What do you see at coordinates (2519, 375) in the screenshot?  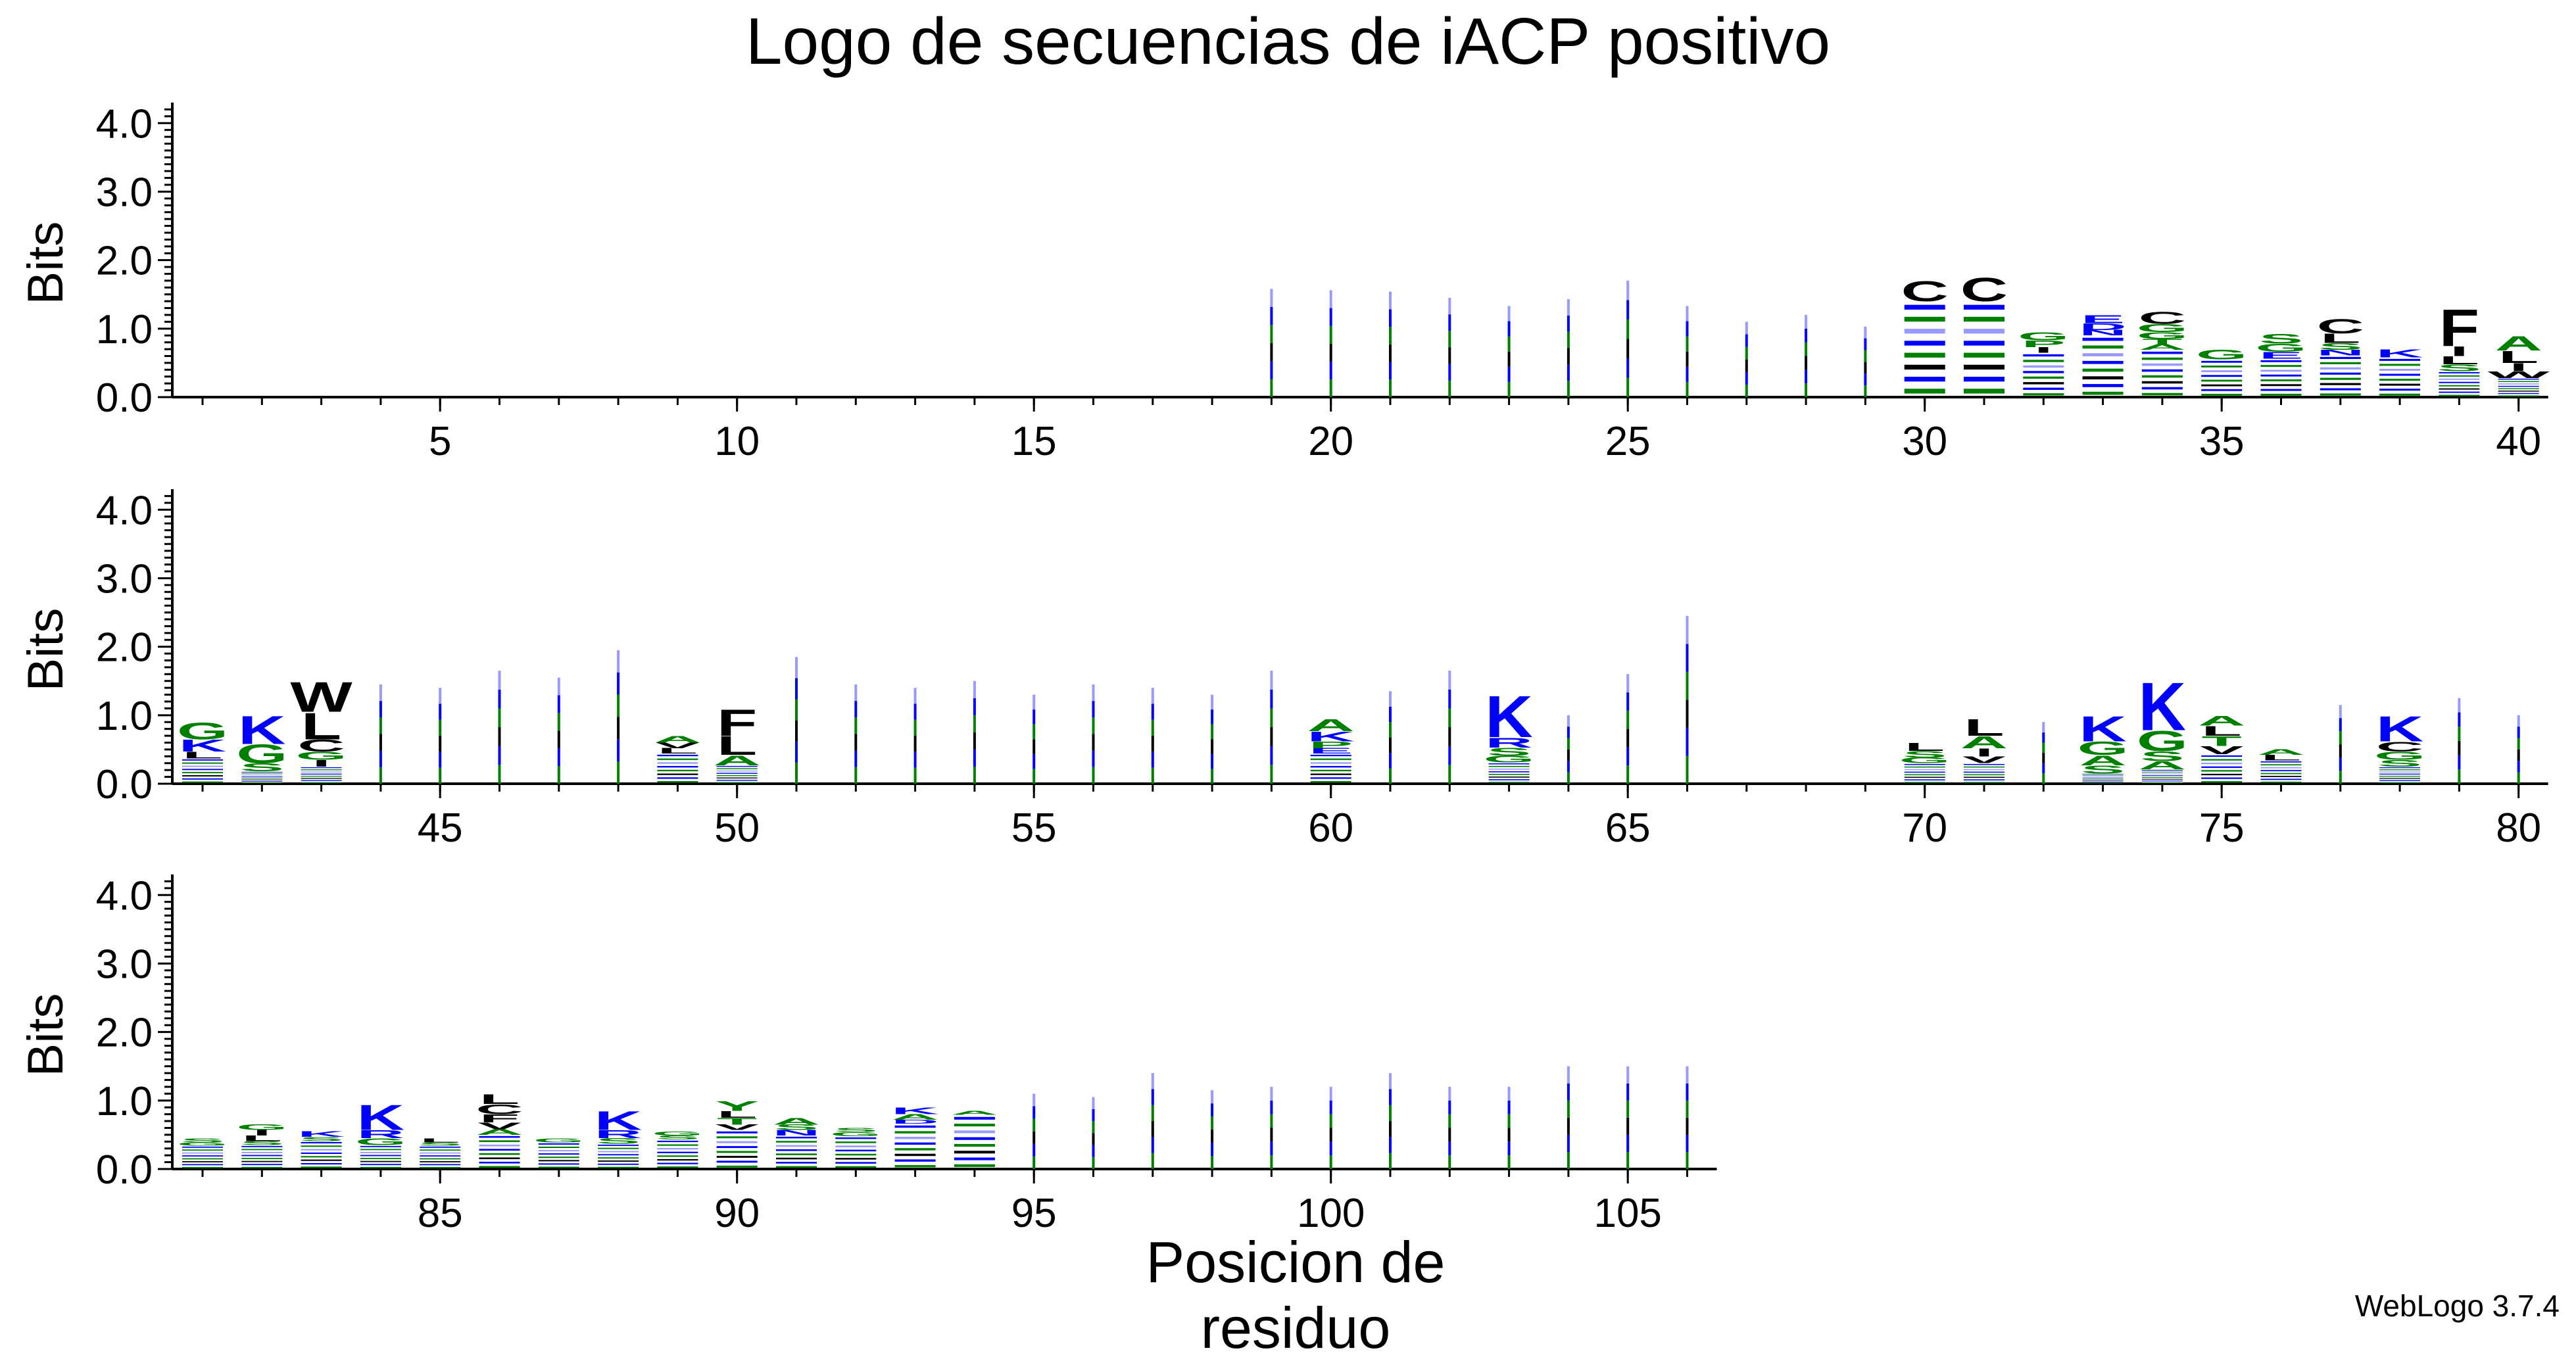 I see `residue-W: W` at bounding box center [2519, 375].